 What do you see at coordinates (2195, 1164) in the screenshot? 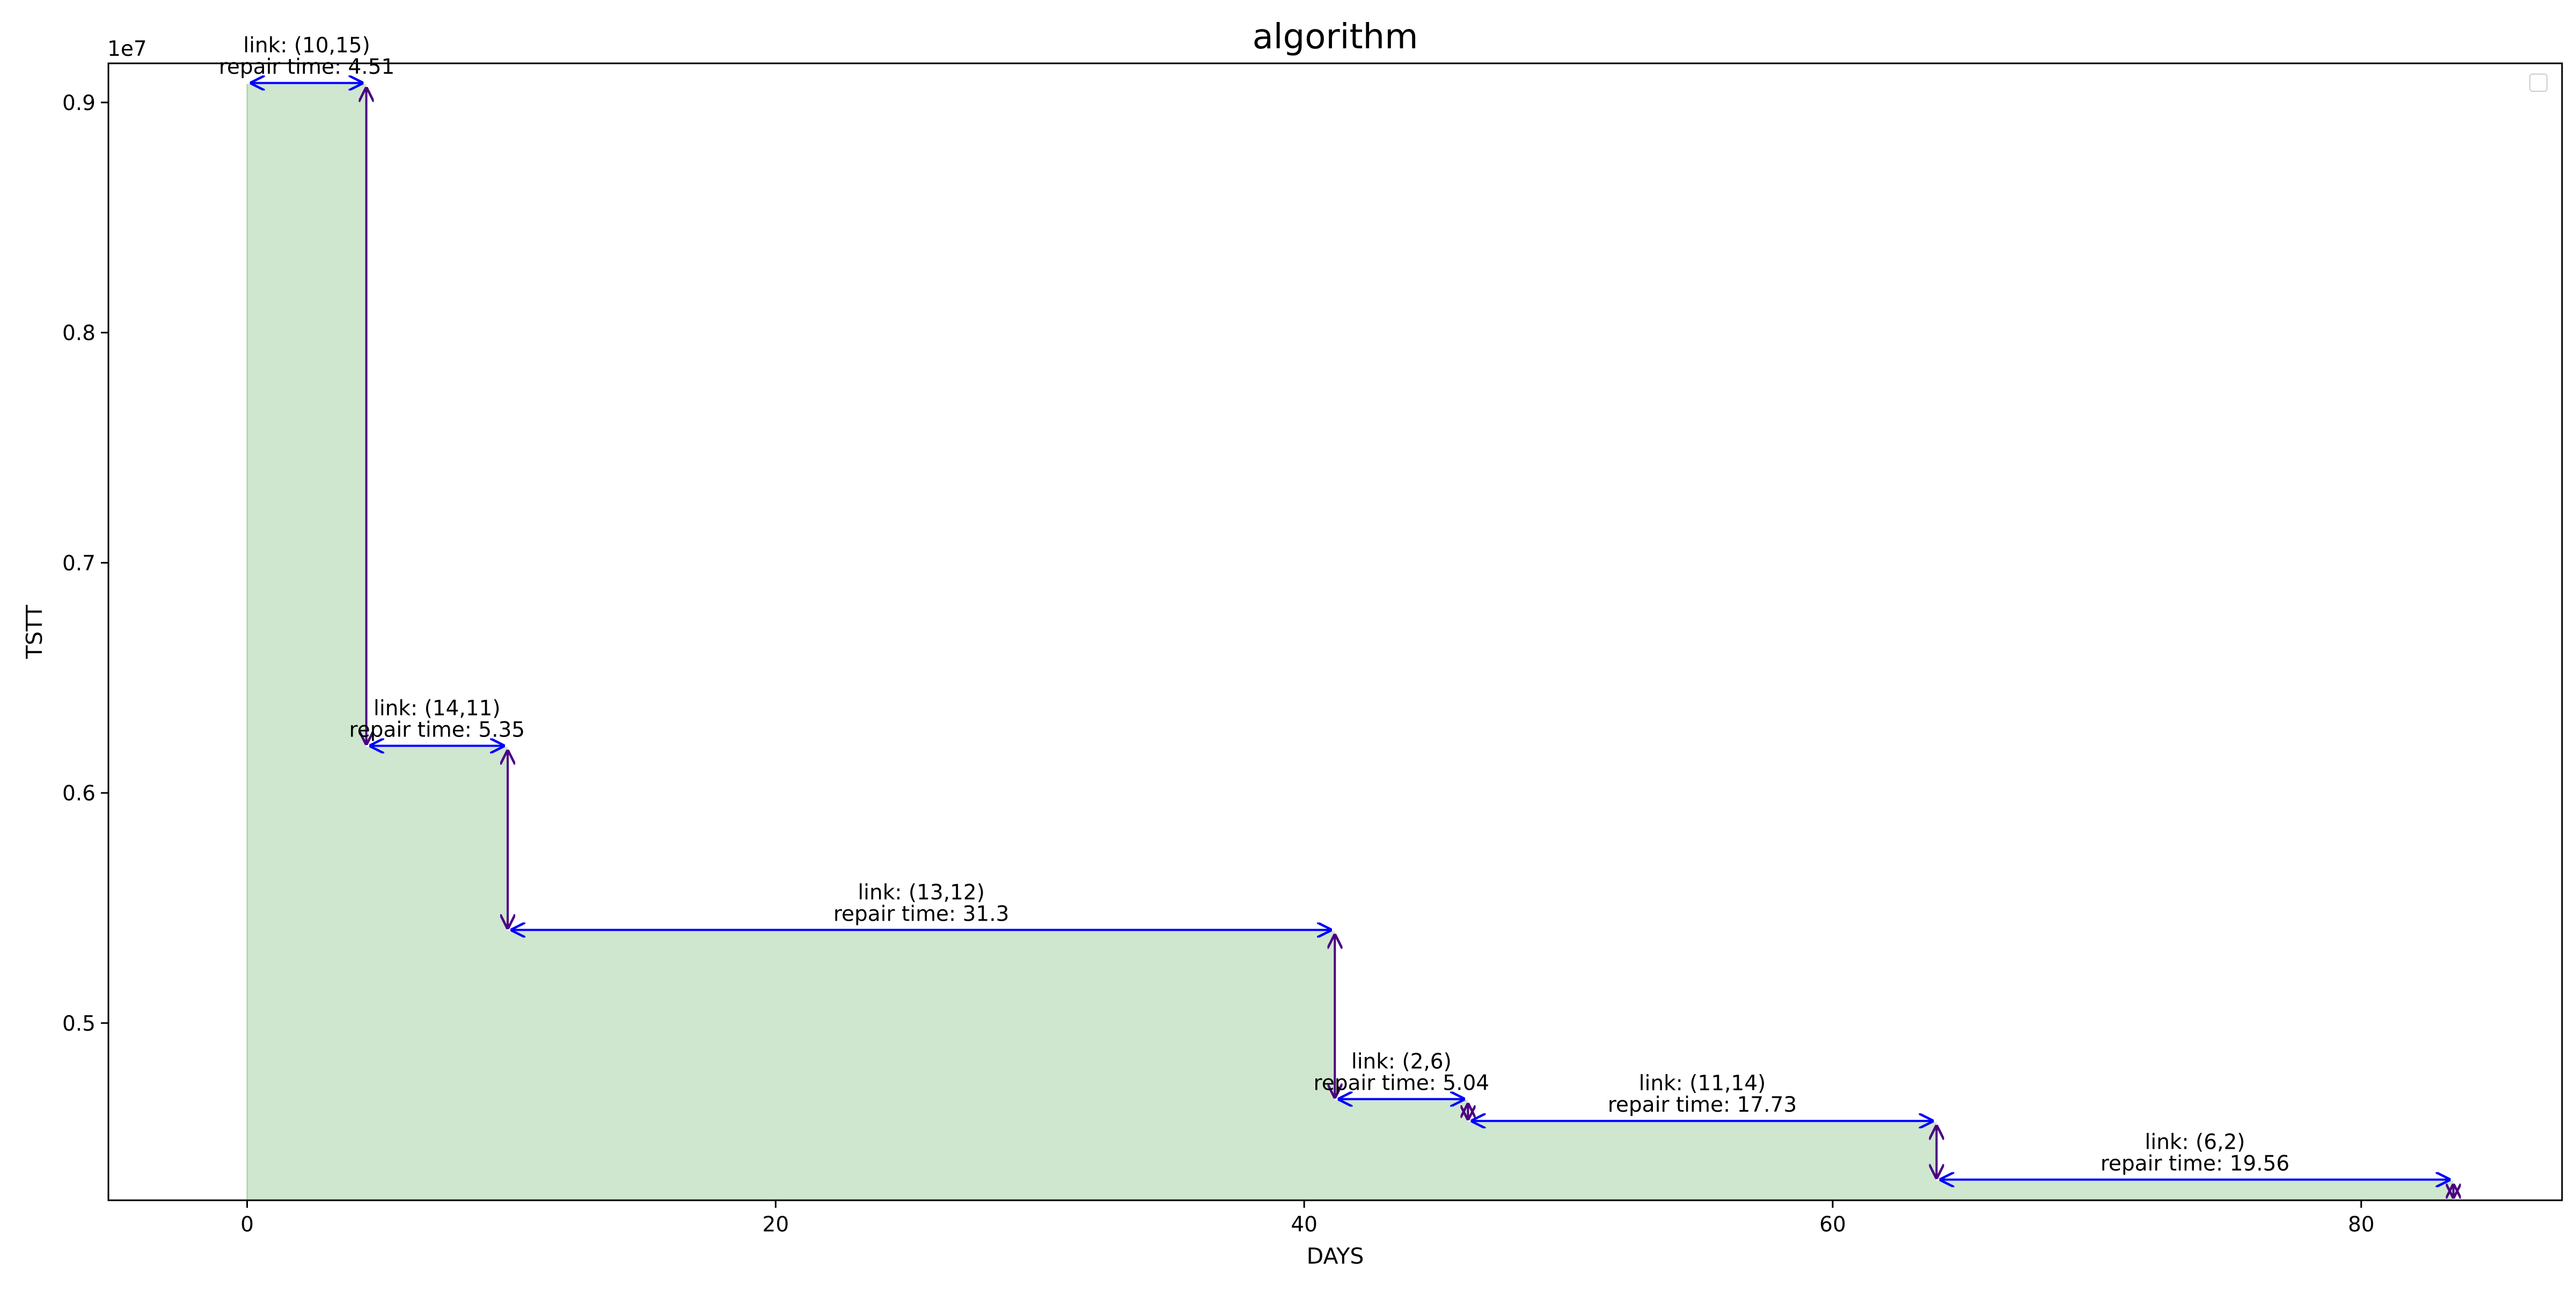
I see `repair-time-label: repair time: 19.56` at bounding box center [2195, 1164].